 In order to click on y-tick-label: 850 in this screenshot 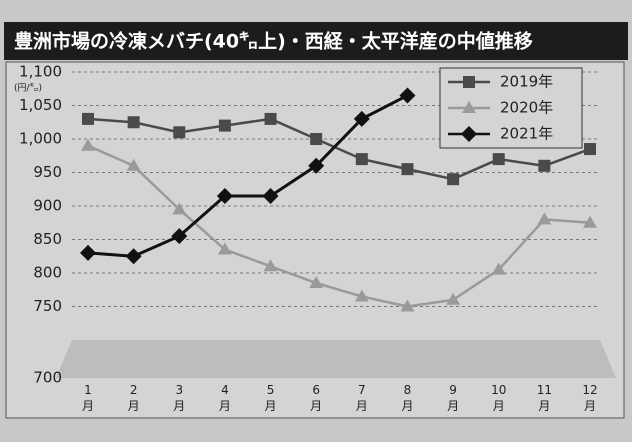, I will do `click(47, 239)`.